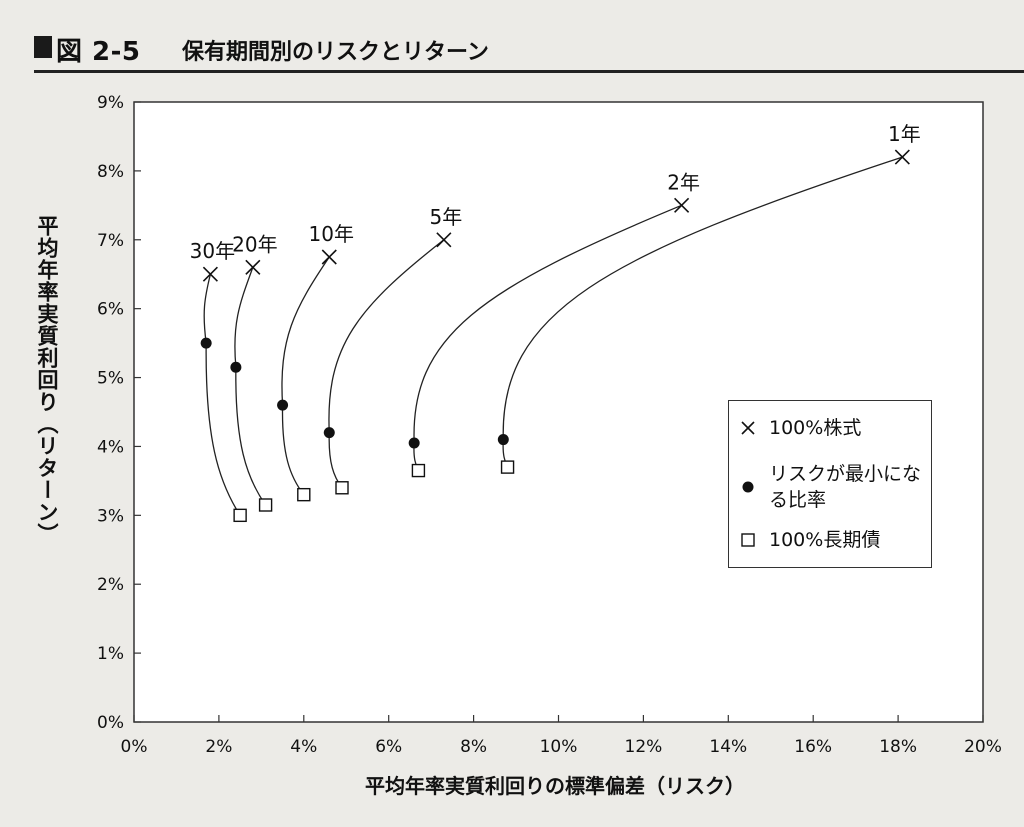 The width and height of the screenshot is (1024, 827). I want to click on x-axis-ticks: 0% 2% 4% 6% 8% 10% 12% 14% 16% 18% 20%, so click(561, 736).